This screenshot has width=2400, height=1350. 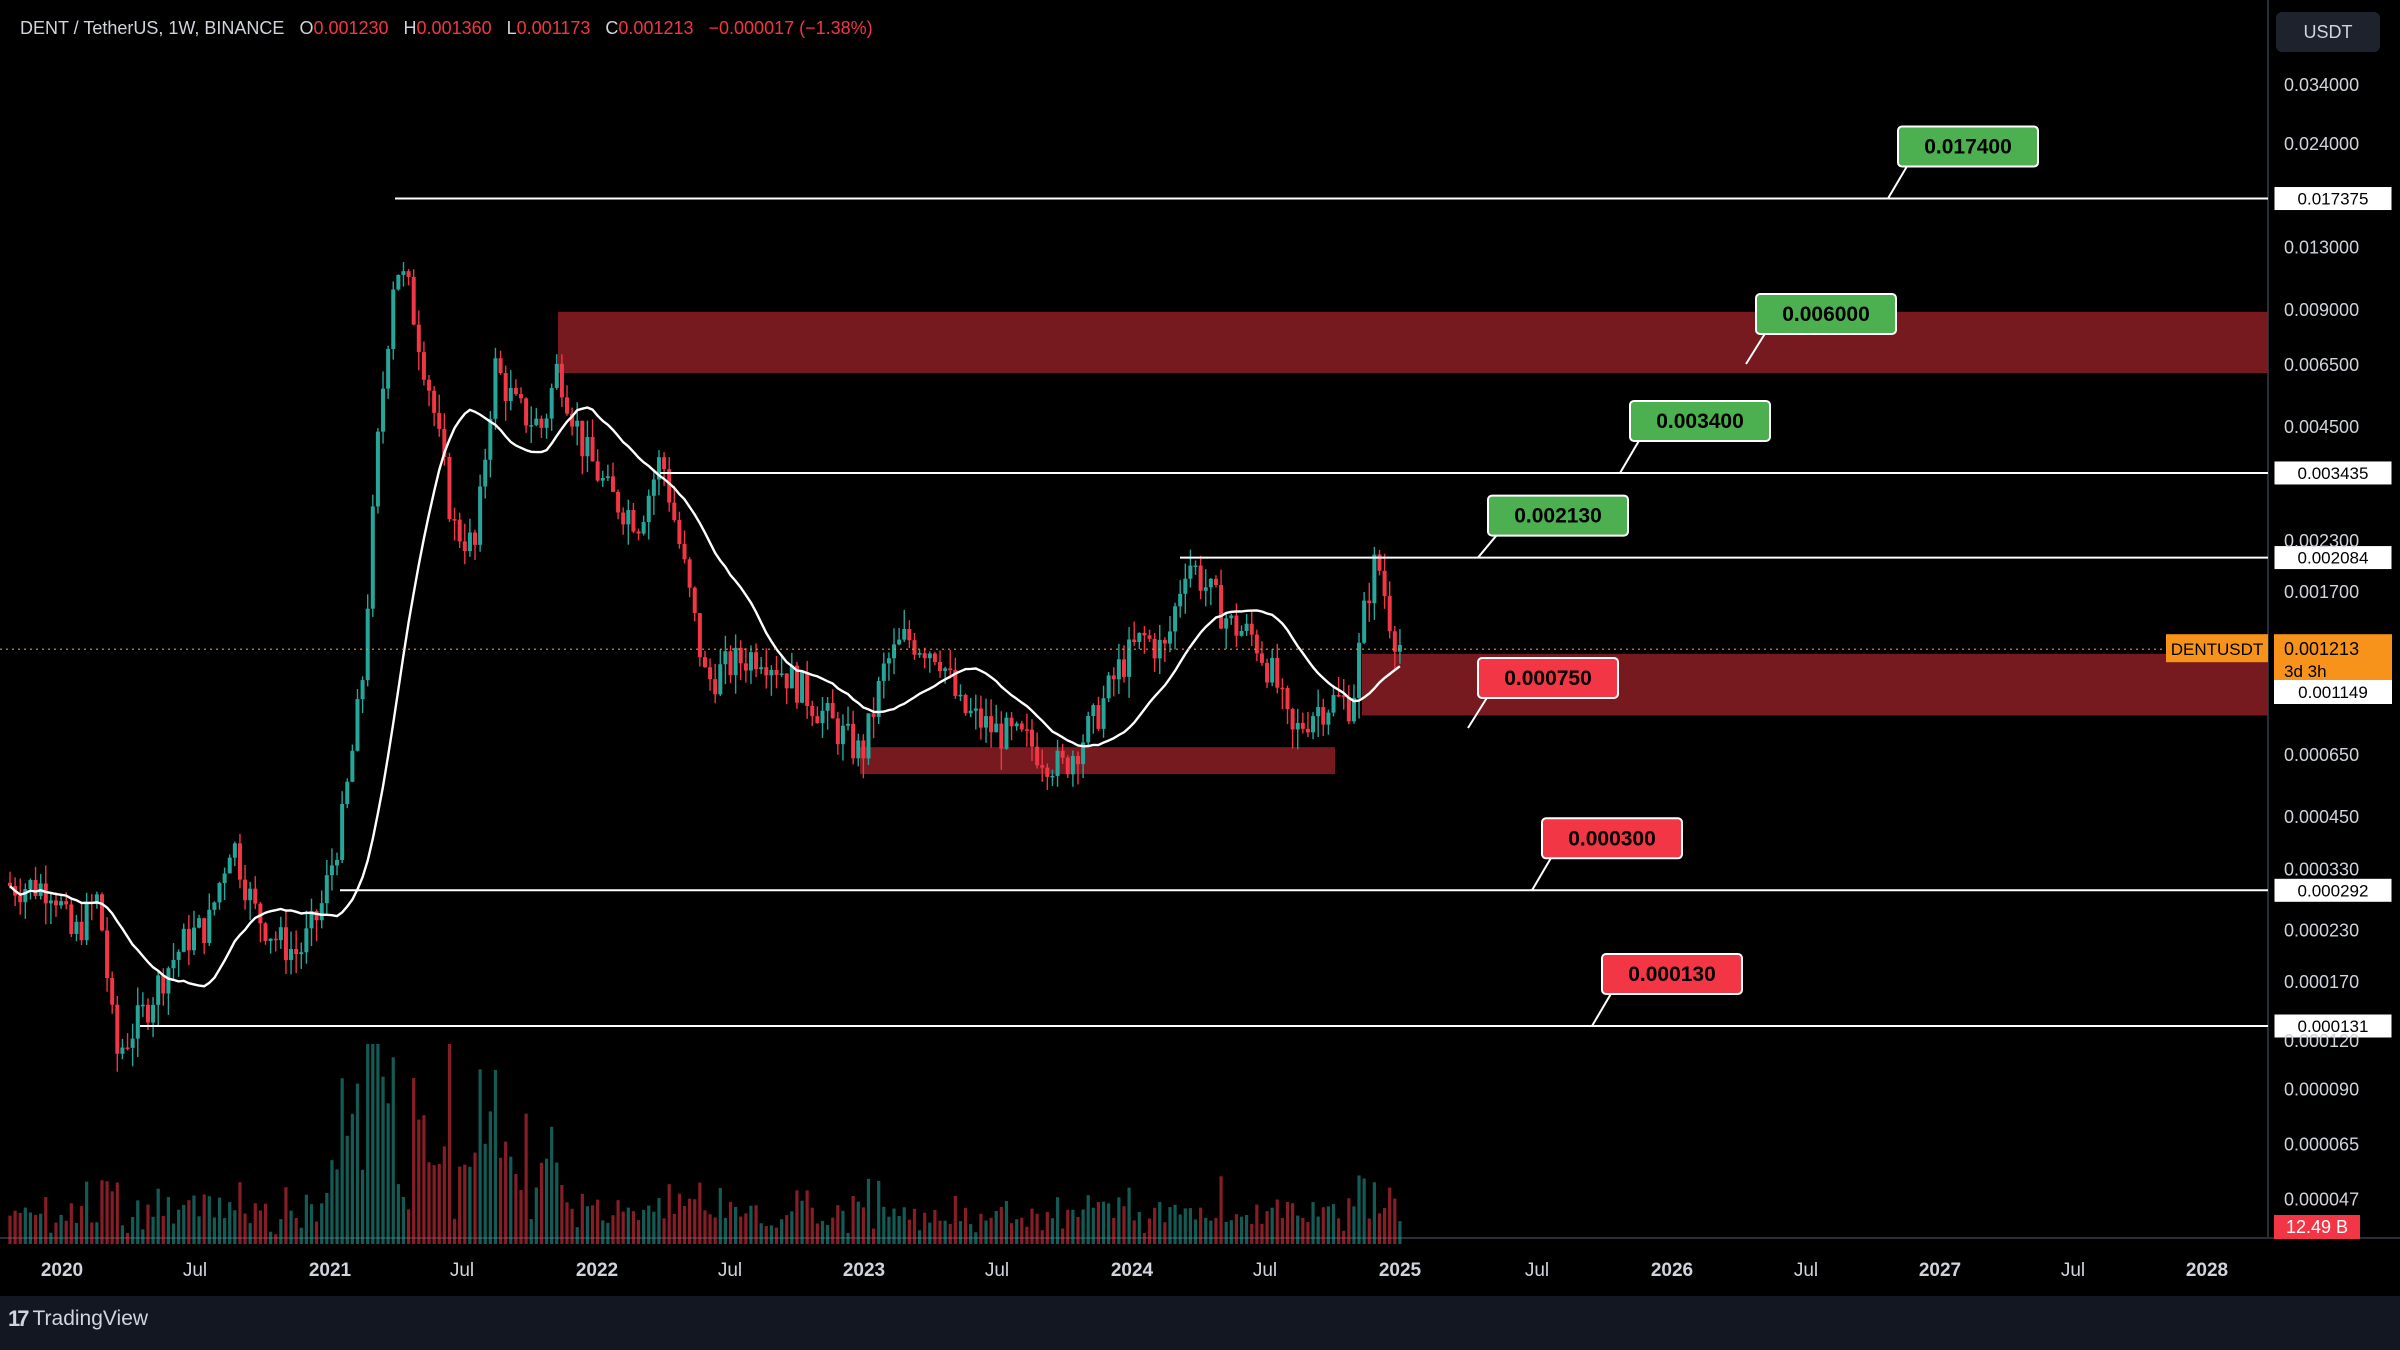 What do you see at coordinates (656, 28) in the screenshot?
I see `close-value: 0.001213` at bounding box center [656, 28].